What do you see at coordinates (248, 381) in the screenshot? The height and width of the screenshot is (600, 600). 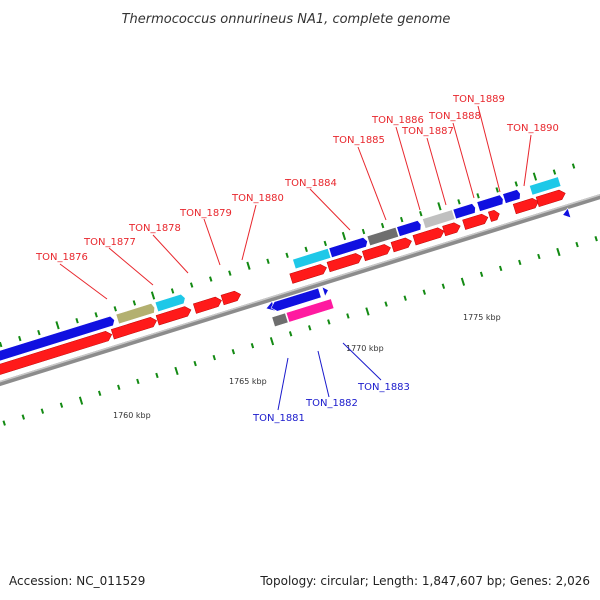 I see `scale-label-1765: 1765 kbp` at bounding box center [248, 381].